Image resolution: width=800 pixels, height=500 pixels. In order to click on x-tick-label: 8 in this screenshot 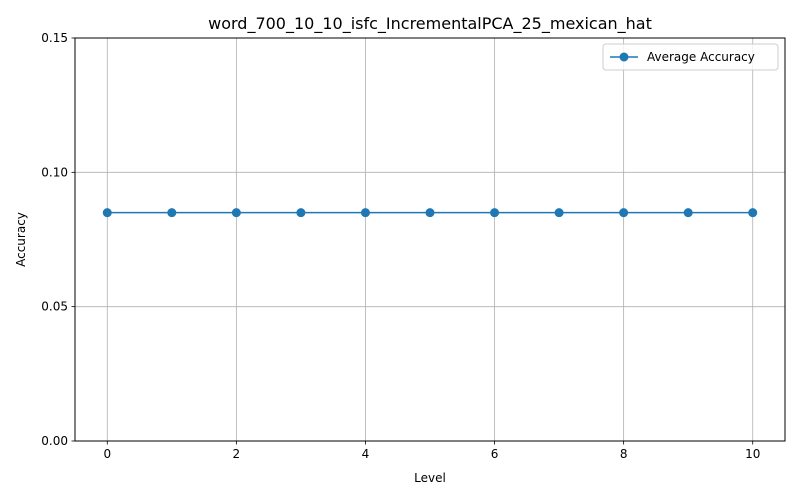, I will do `click(624, 454)`.